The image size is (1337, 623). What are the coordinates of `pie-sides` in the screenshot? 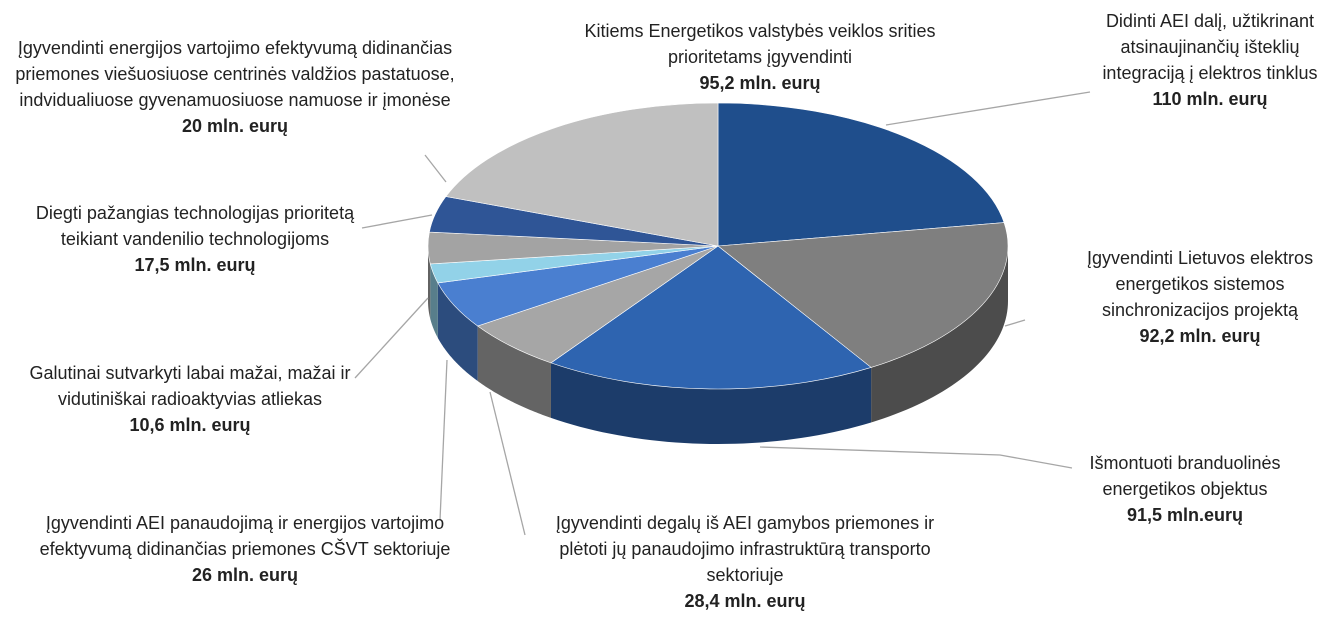 It's located at (718, 345).